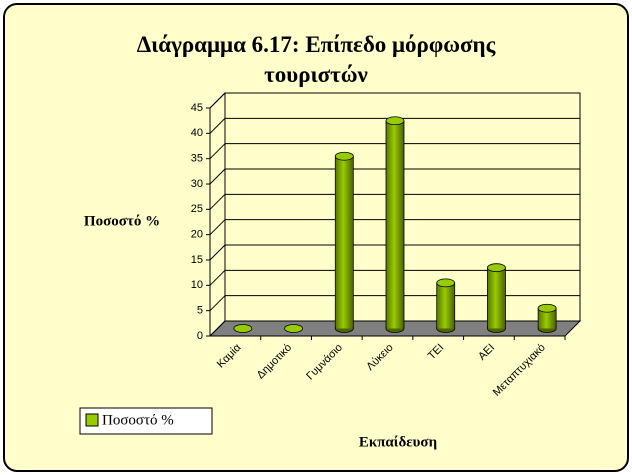  What do you see at coordinates (138, 420) in the screenshot?
I see `legend-label: Ποσοστό %` at bounding box center [138, 420].